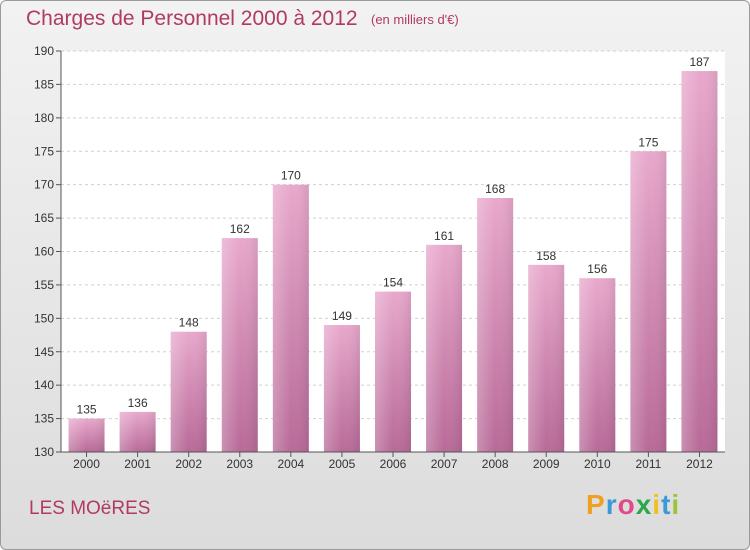  Describe the element at coordinates (44, 452) in the screenshot. I see `y-tick-label: 130` at that location.